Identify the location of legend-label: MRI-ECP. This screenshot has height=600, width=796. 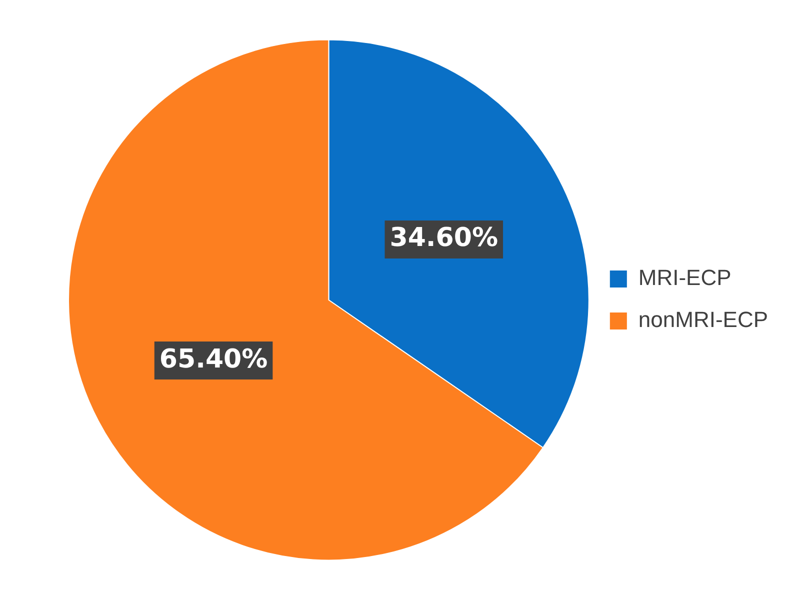
(685, 277).